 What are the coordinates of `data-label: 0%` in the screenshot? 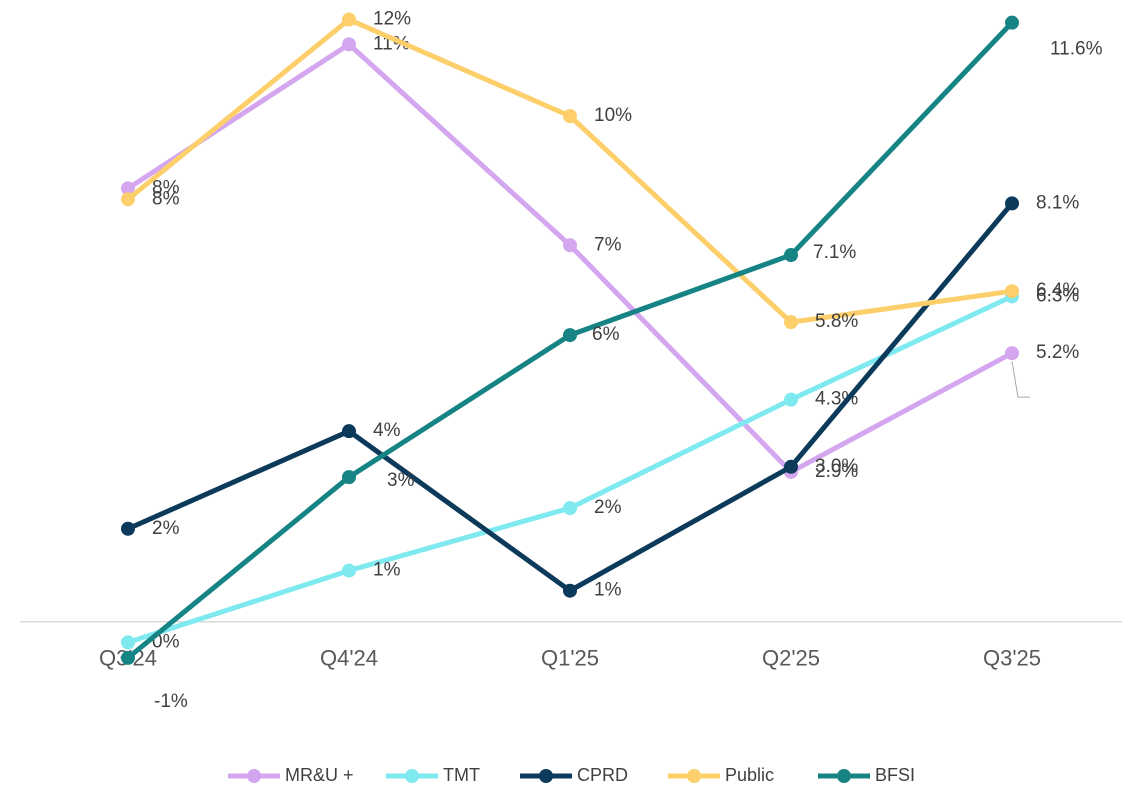 It's located at (166, 641).